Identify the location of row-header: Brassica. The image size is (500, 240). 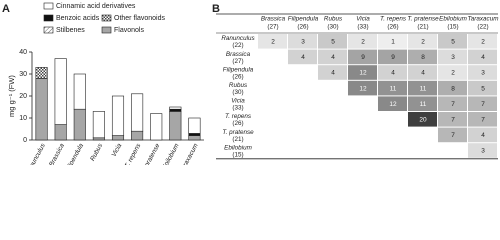
(238, 54).